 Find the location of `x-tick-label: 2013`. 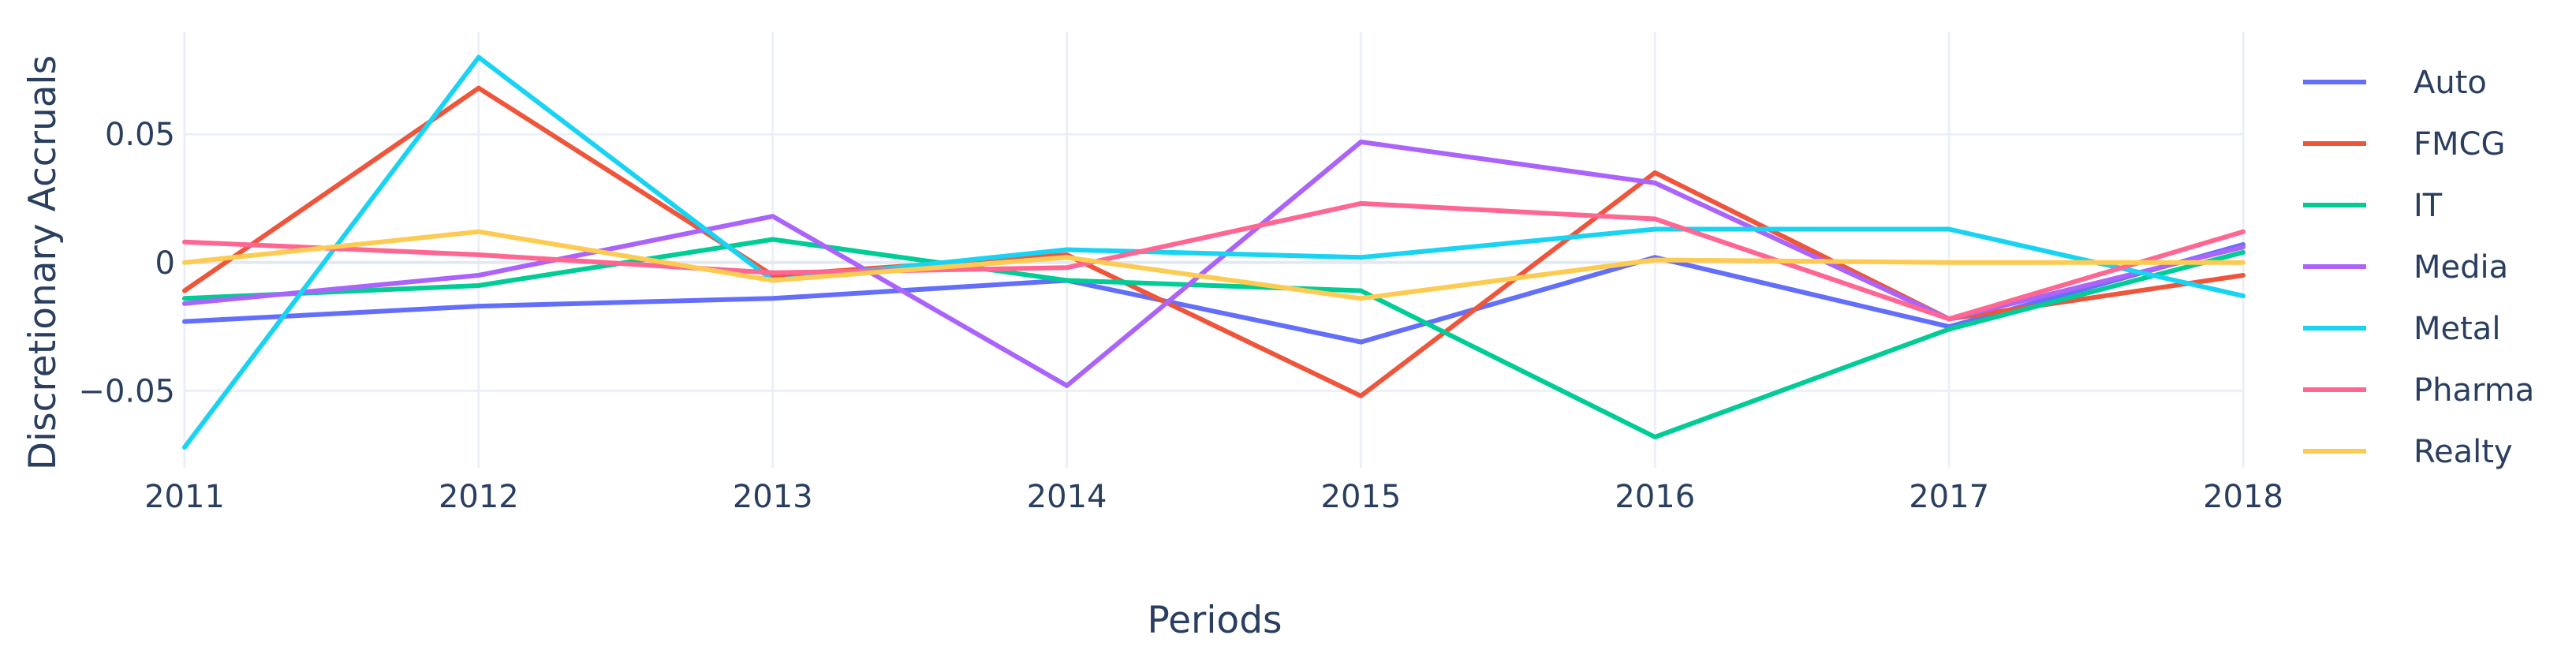

x-tick-label: 2013 is located at coordinates (773, 497).